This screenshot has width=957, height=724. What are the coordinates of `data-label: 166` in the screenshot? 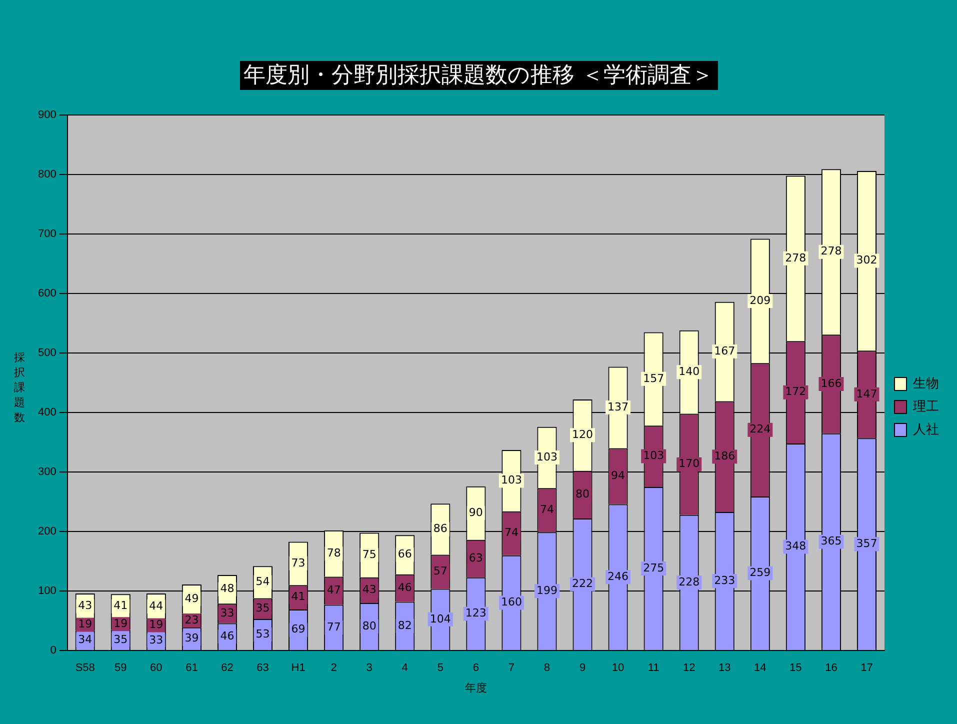 It's located at (831, 383).